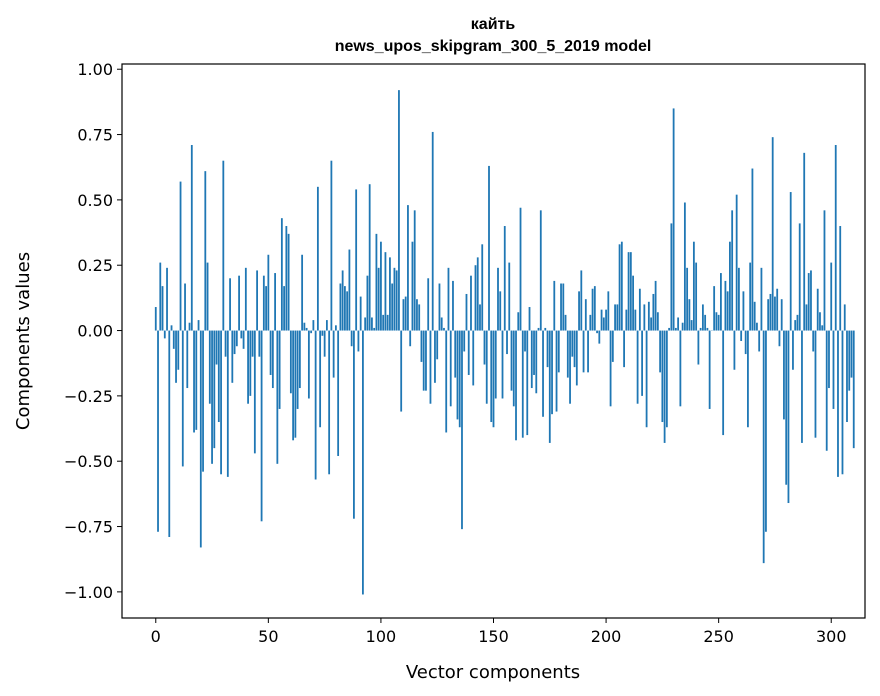 Image resolution: width=880 pixels, height=696 pixels. I want to click on x-tick-label: 150, so click(493, 636).